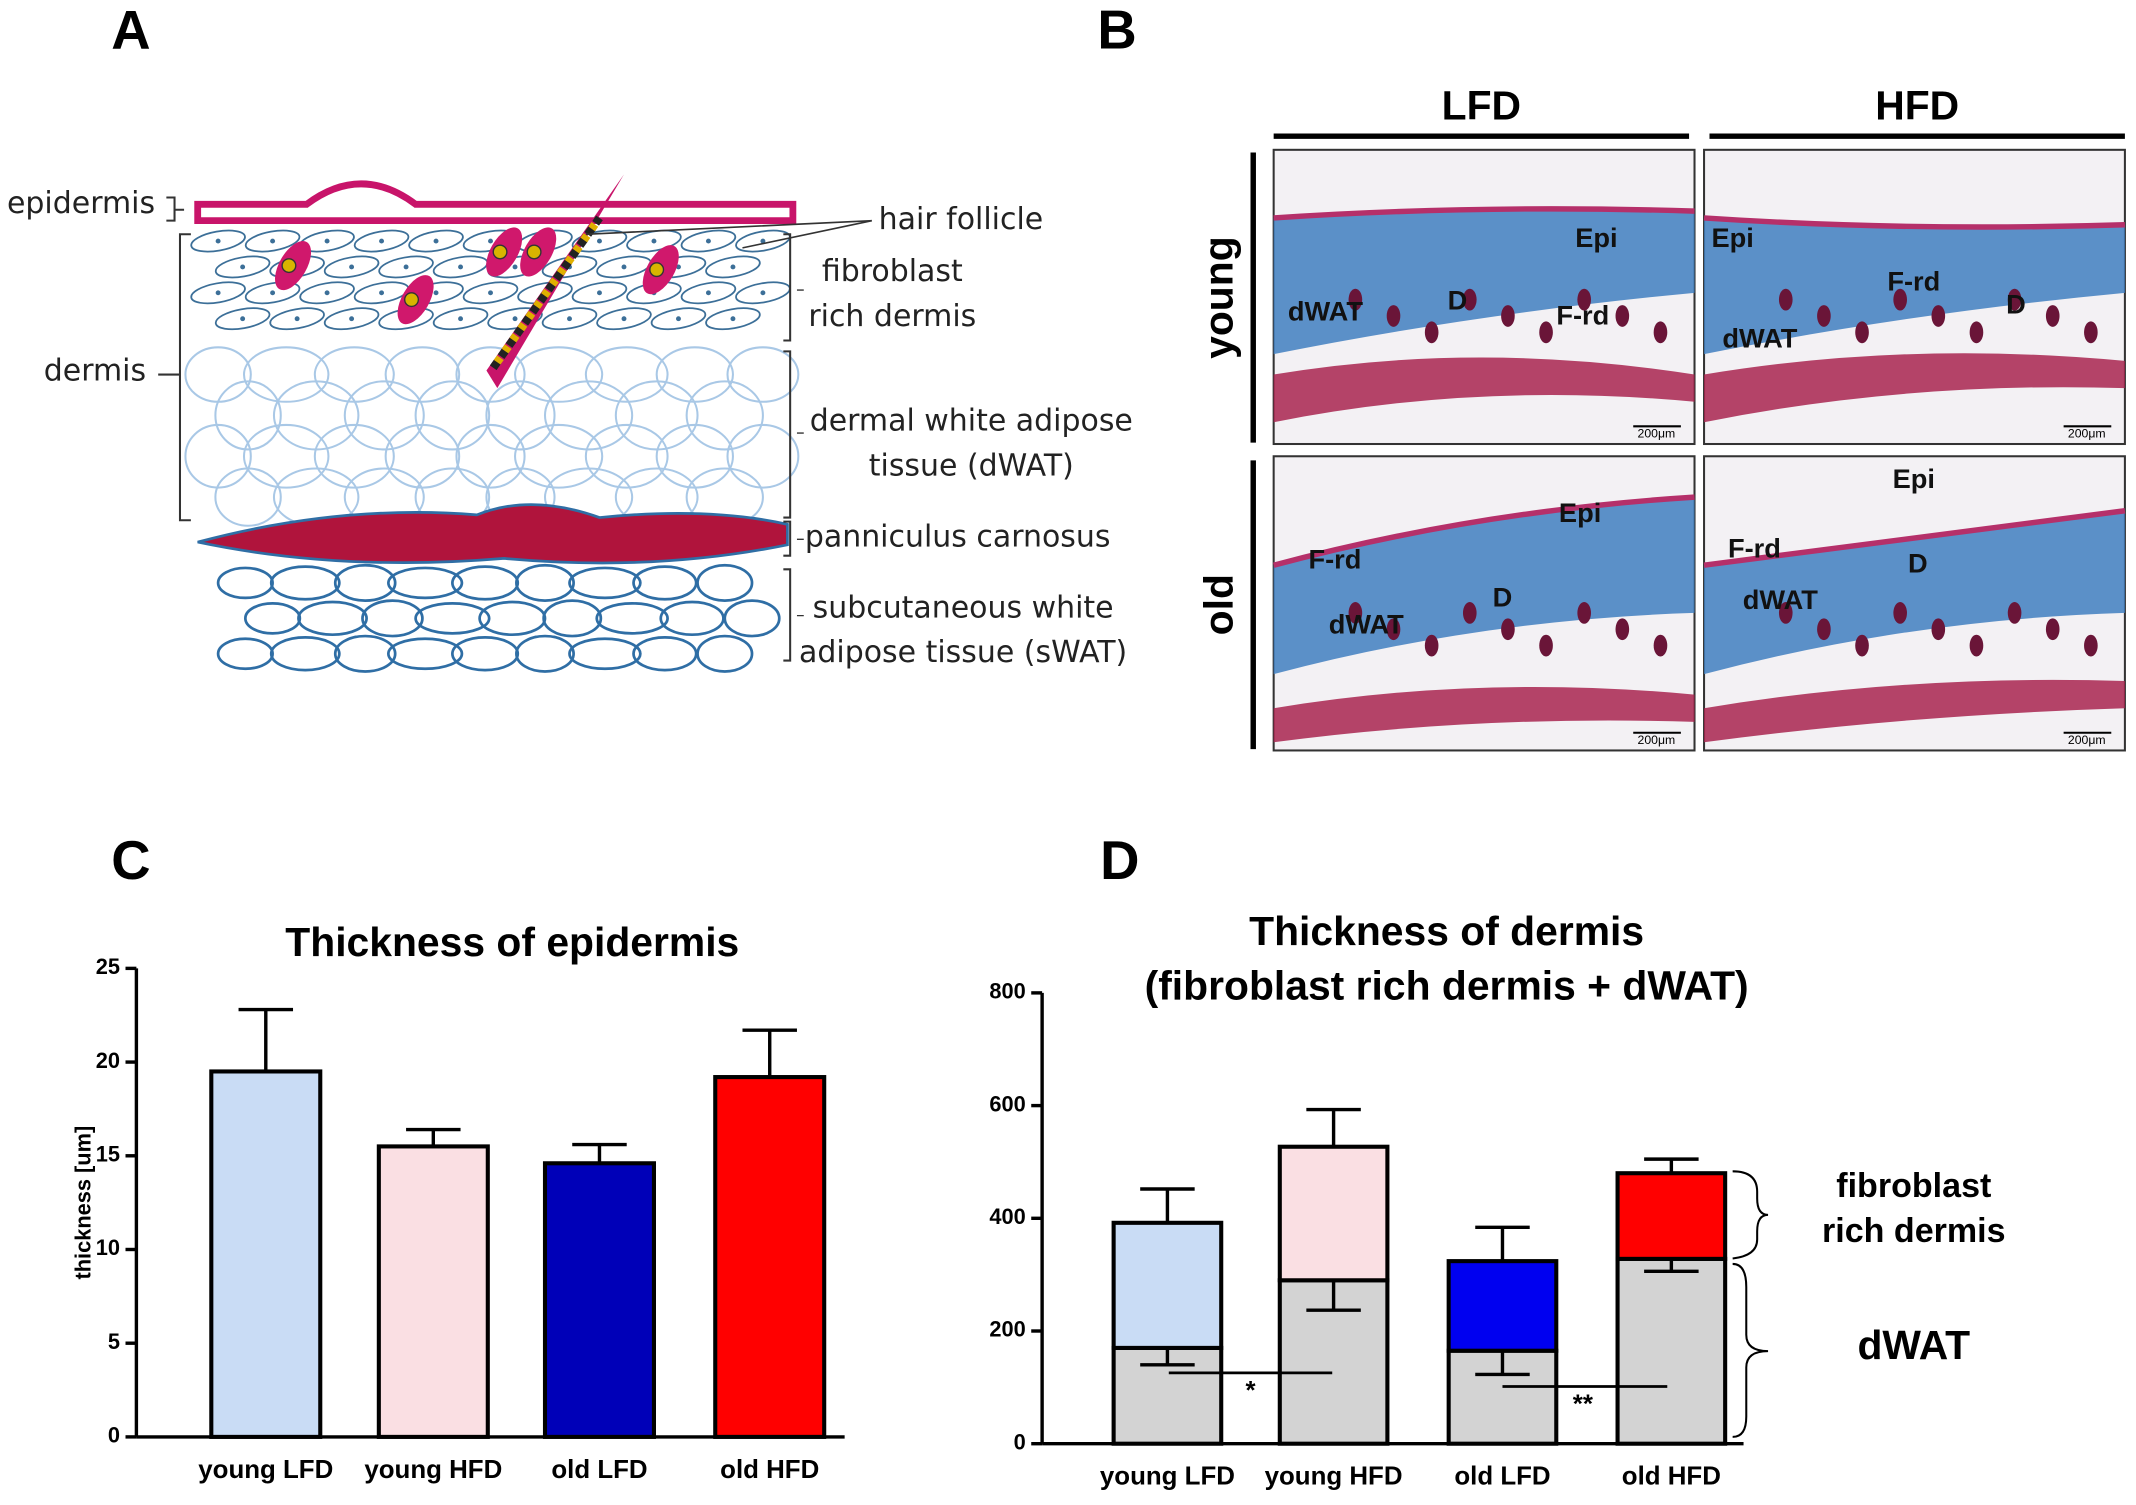  I want to click on gland-core, so click(500, 252).